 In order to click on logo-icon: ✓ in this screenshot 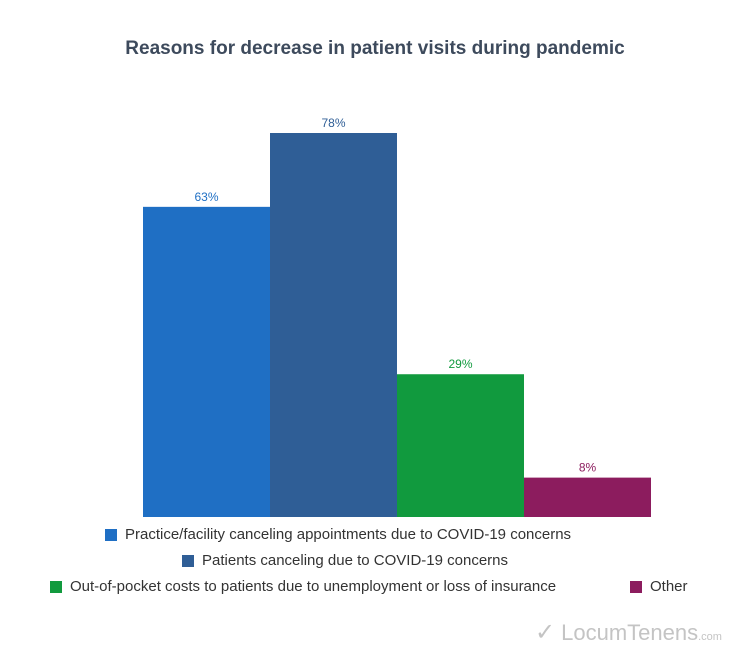, I will do `click(545, 632)`.